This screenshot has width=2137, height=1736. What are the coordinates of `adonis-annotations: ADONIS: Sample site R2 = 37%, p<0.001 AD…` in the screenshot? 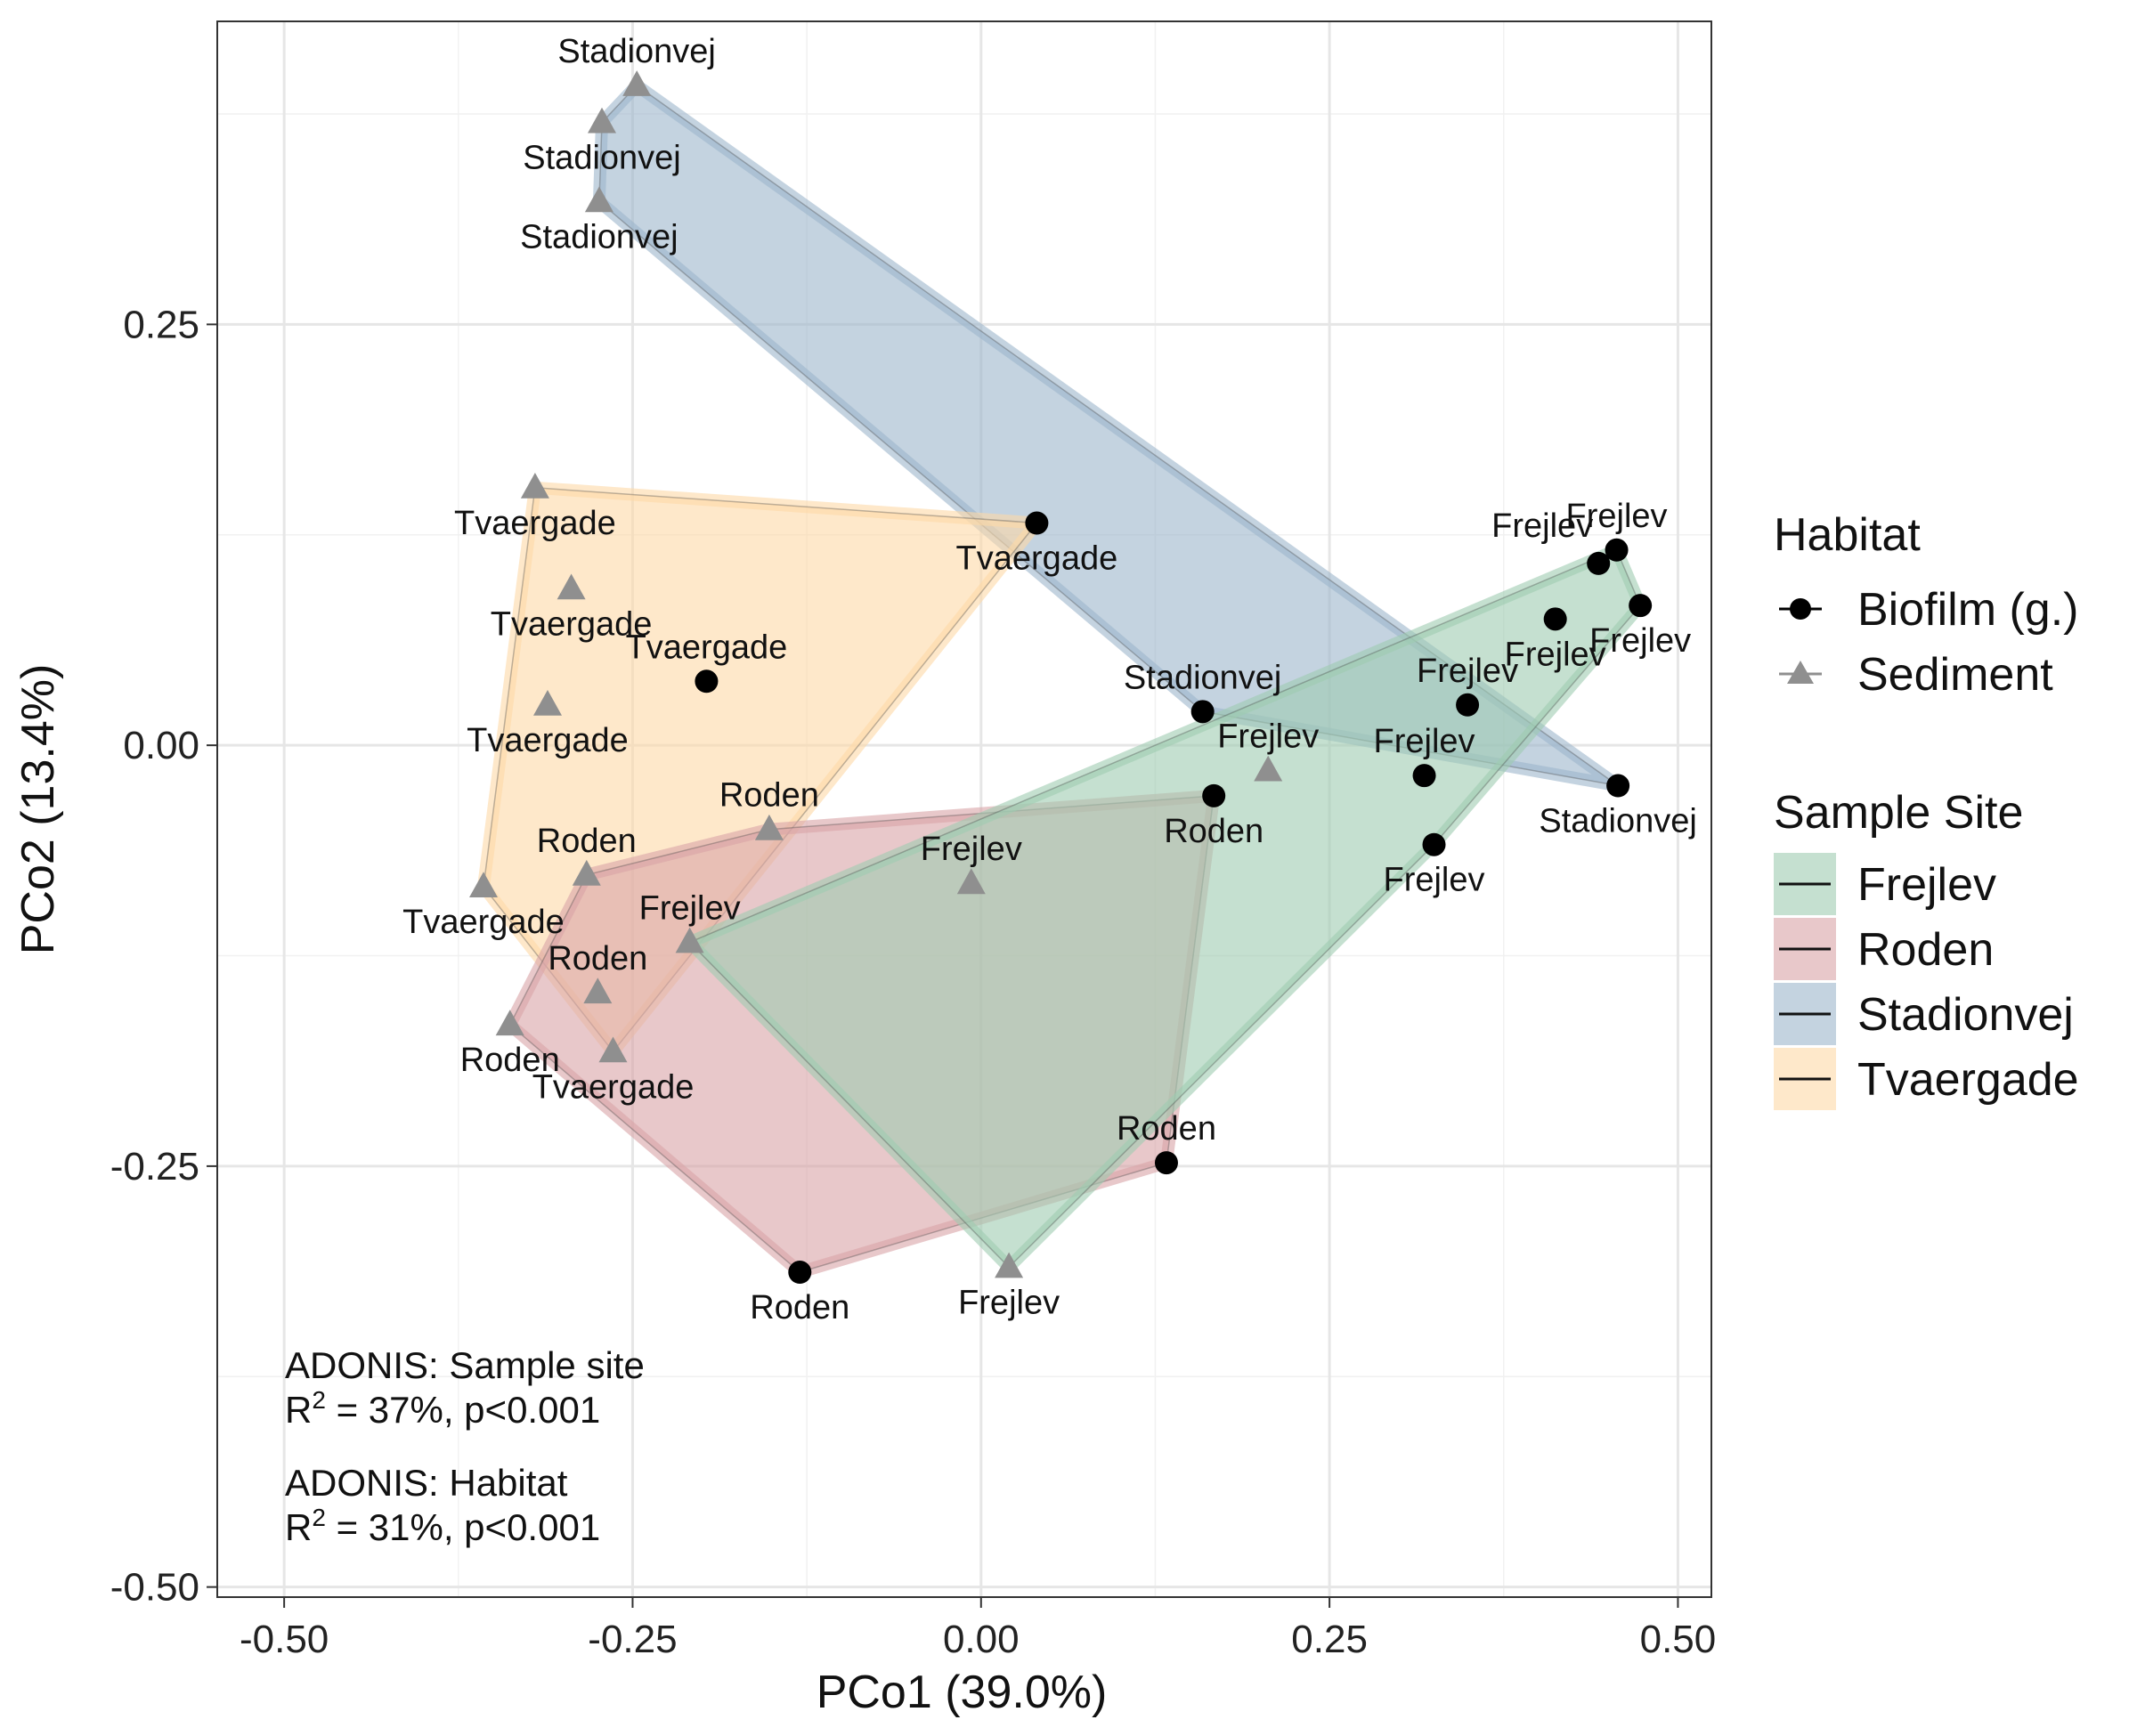 It's located at (465, 1446).